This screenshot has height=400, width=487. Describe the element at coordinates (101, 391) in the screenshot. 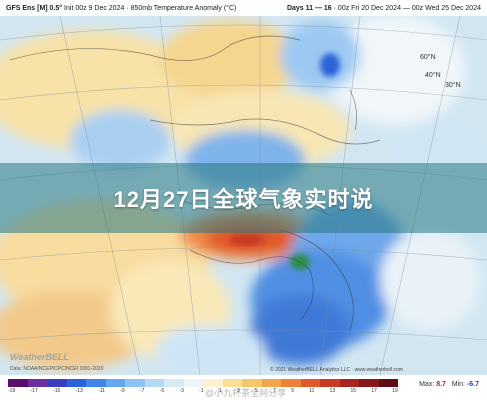

I see `scale-tick-label: -11` at that location.